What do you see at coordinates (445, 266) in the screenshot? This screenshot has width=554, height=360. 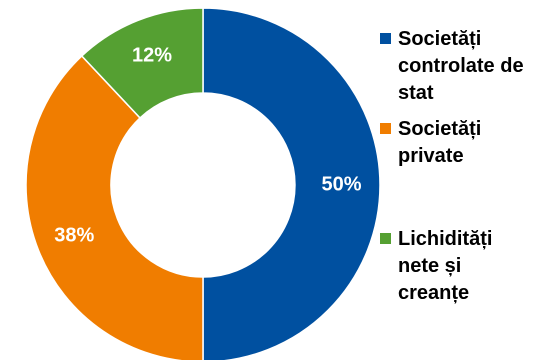 I see `legend-label-2: Lichidități nete și creanțe` at bounding box center [445, 266].